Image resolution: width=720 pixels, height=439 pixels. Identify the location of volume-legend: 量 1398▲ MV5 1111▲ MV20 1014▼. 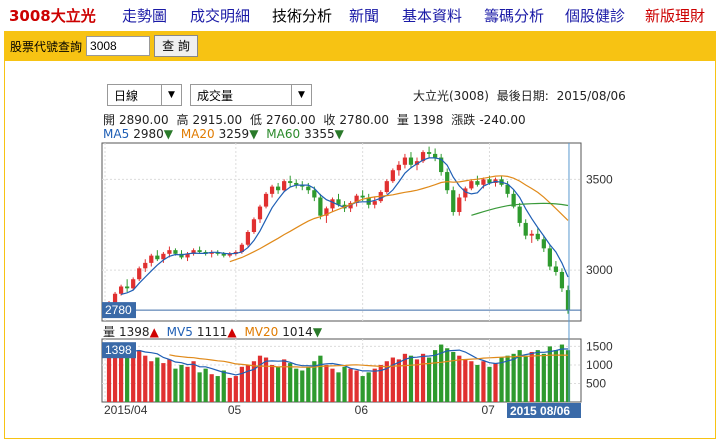
(214, 331).